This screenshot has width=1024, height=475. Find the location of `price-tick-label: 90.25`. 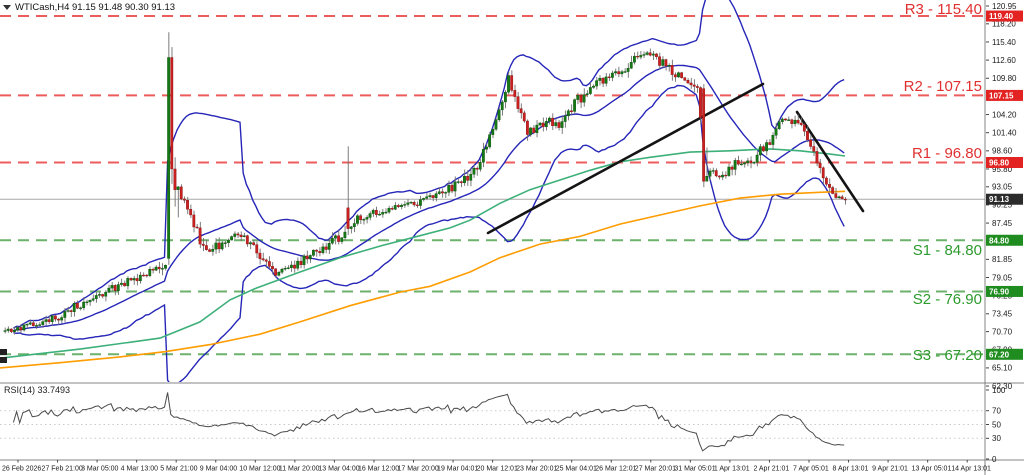

price-tick-label: 90.25 is located at coordinates (1002, 205).